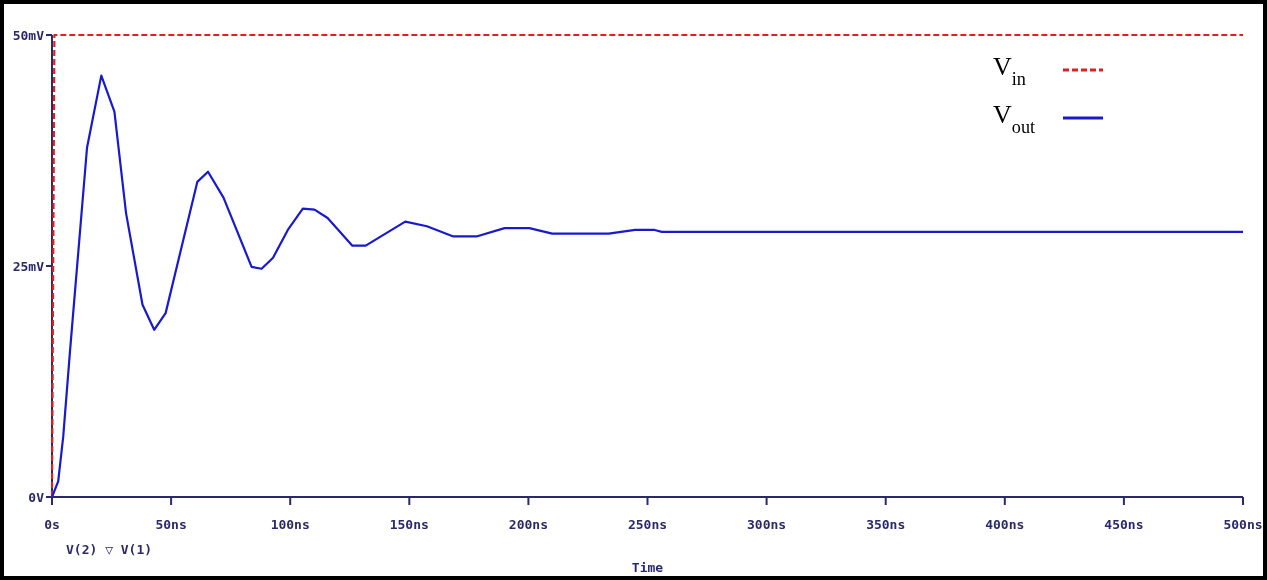  Describe the element at coordinates (1124, 524) in the screenshot. I see `x-tick-label: 450ns` at that location.